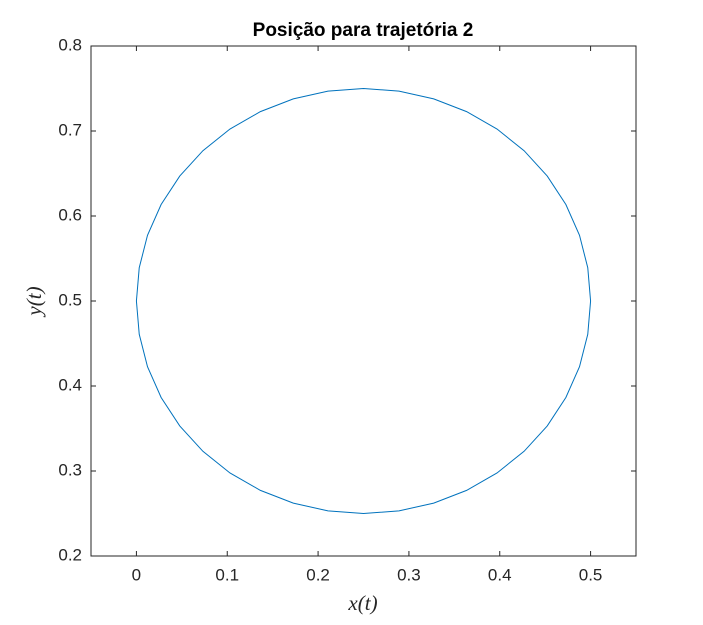 The height and width of the screenshot is (625, 703). What do you see at coordinates (34, 301) in the screenshot?
I see `y-axis-label: y(t)` at bounding box center [34, 301].